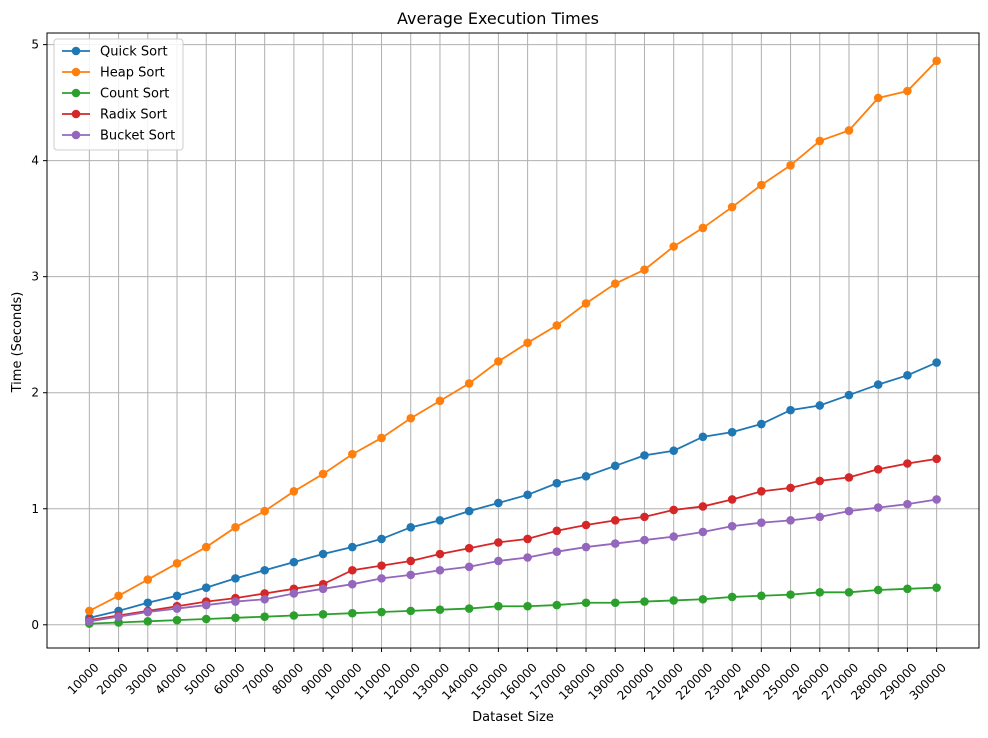  What do you see at coordinates (114, 115) in the screenshot?
I see `legend-item: Radix Sort` at bounding box center [114, 115].